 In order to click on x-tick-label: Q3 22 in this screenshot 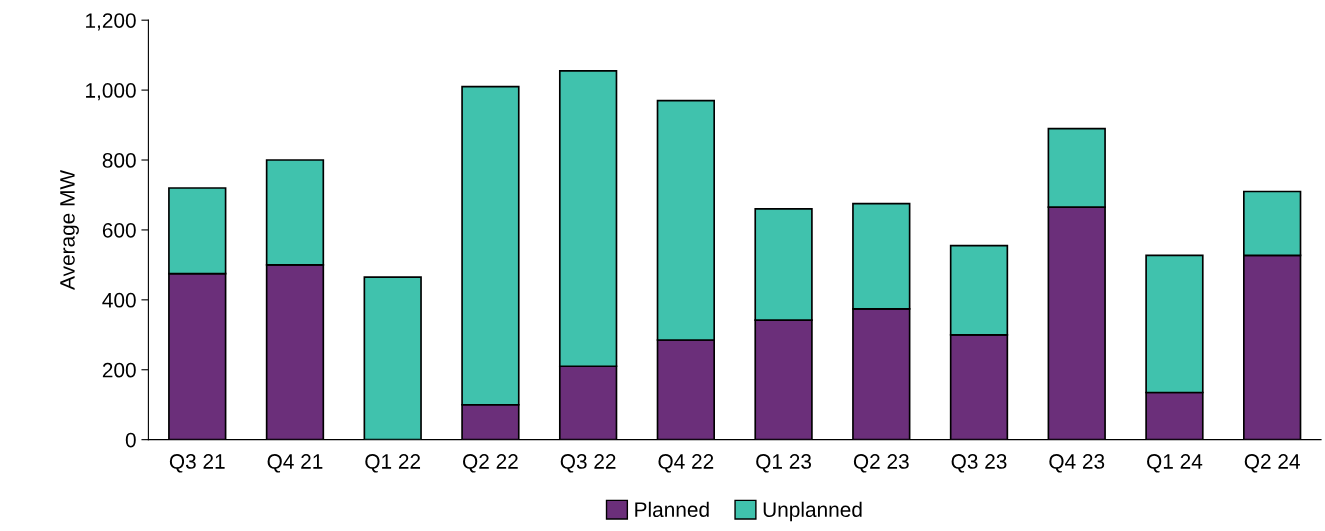, I will do `click(588, 463)`.